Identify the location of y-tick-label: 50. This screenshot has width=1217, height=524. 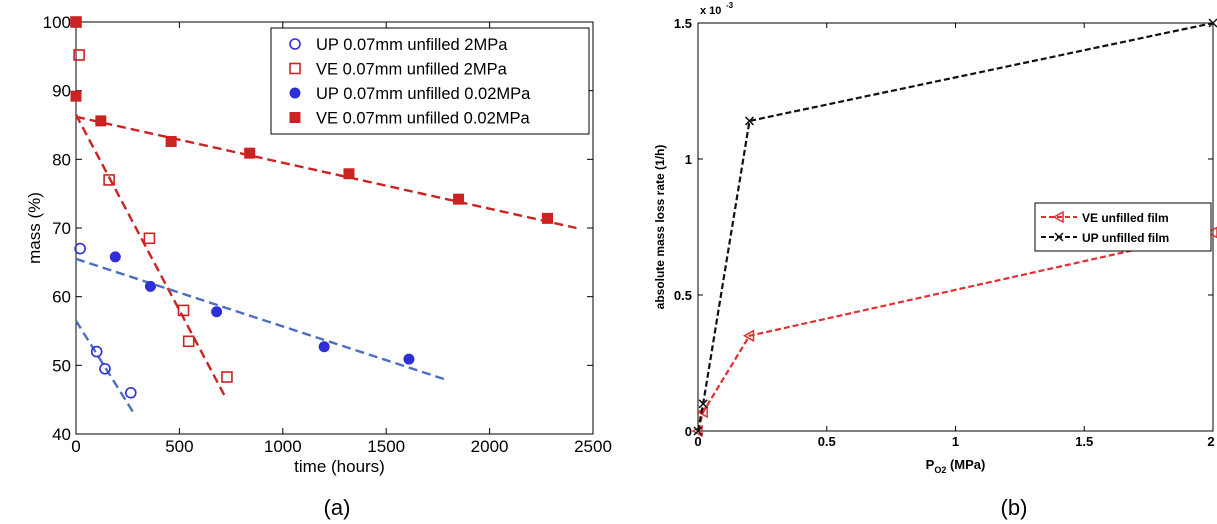
(61, 365).